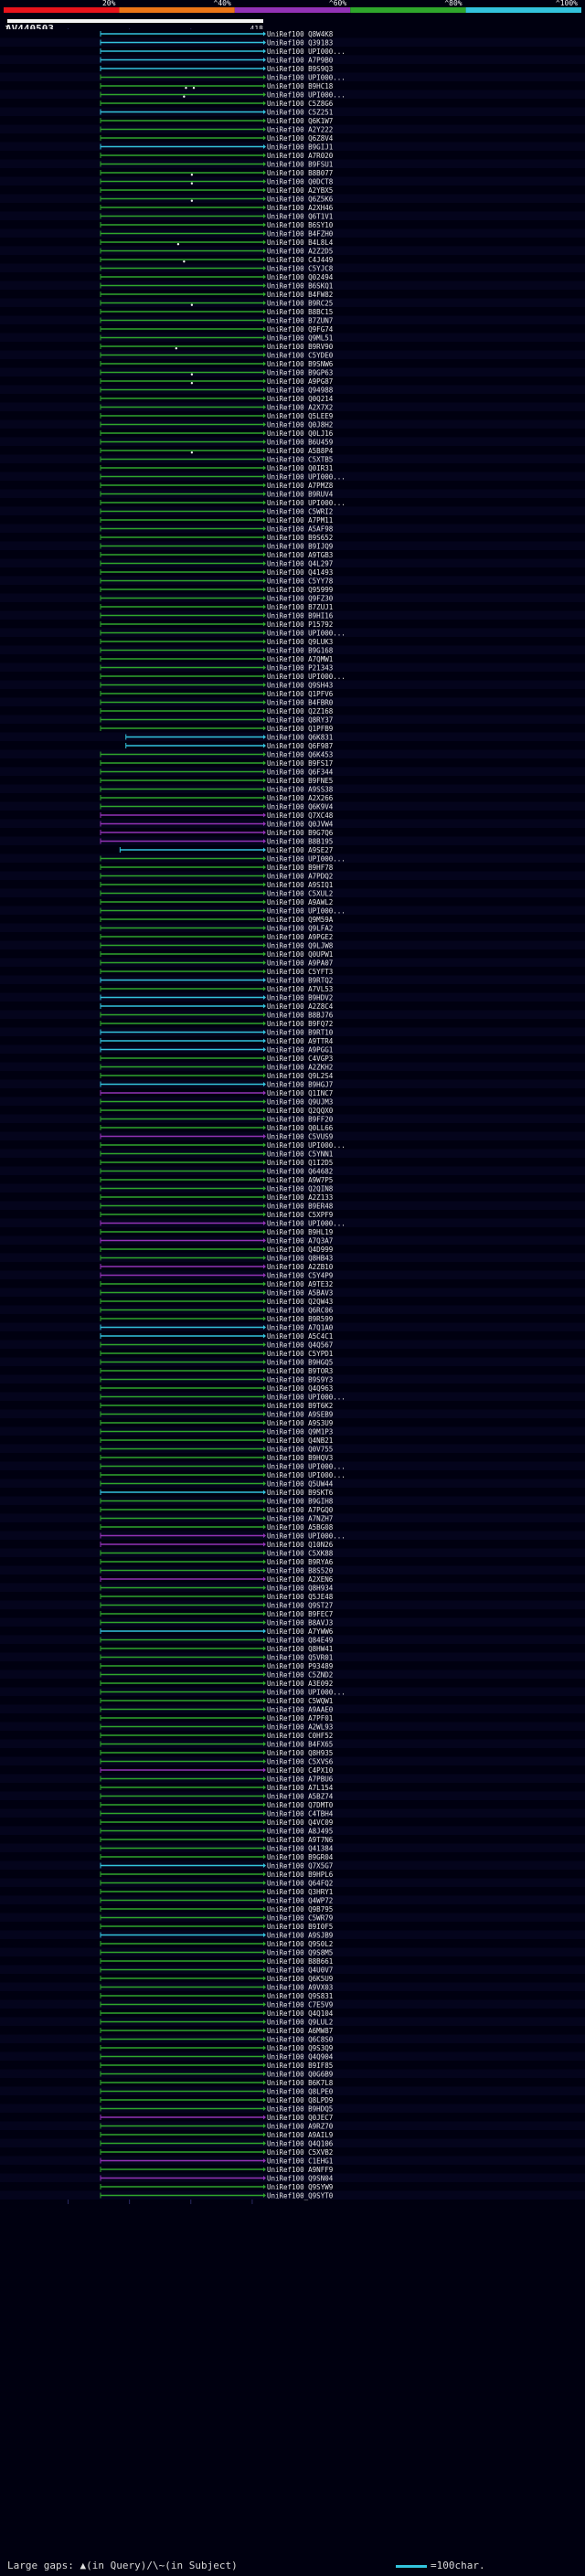 Image resolution: width=585 pixels, height=2576 pixels. What do you see at coordinates (293, 216) in the screenshot?
I see `hit-row: UniRef100_Q6T1V1` at bounding box center [293, 216].